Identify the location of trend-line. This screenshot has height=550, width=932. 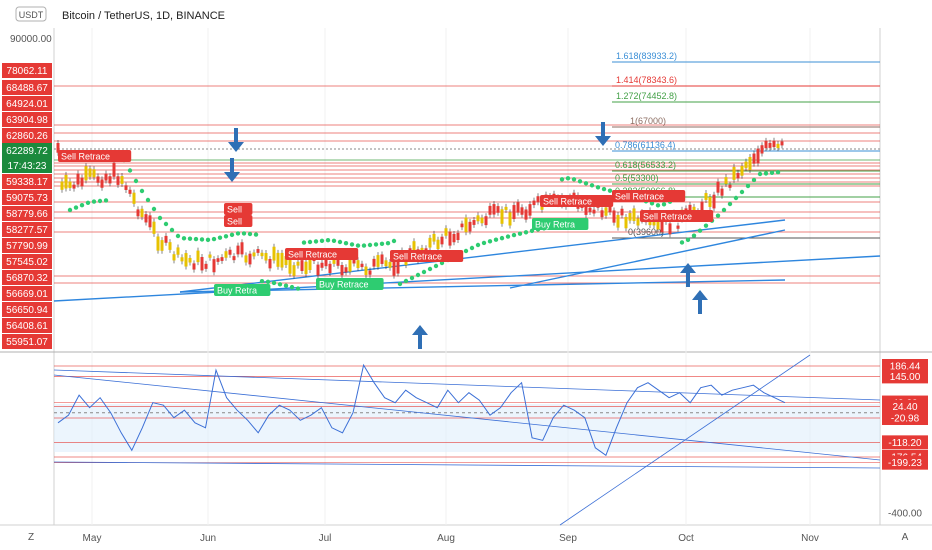
(482, 286).